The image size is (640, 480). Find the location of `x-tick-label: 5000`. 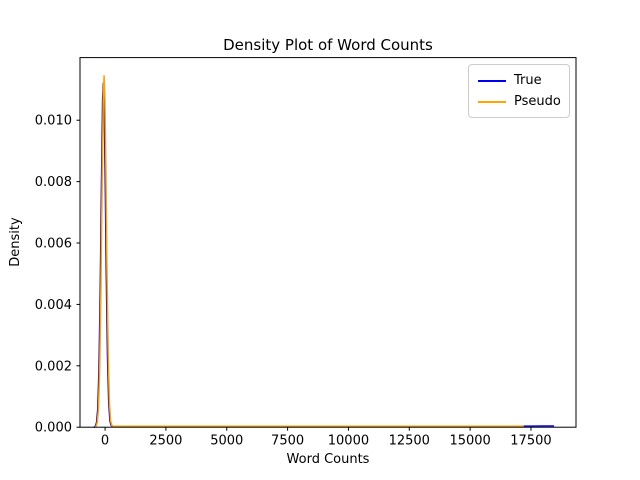

x-tick-label: 5000 is located at coordinates (226, 441).